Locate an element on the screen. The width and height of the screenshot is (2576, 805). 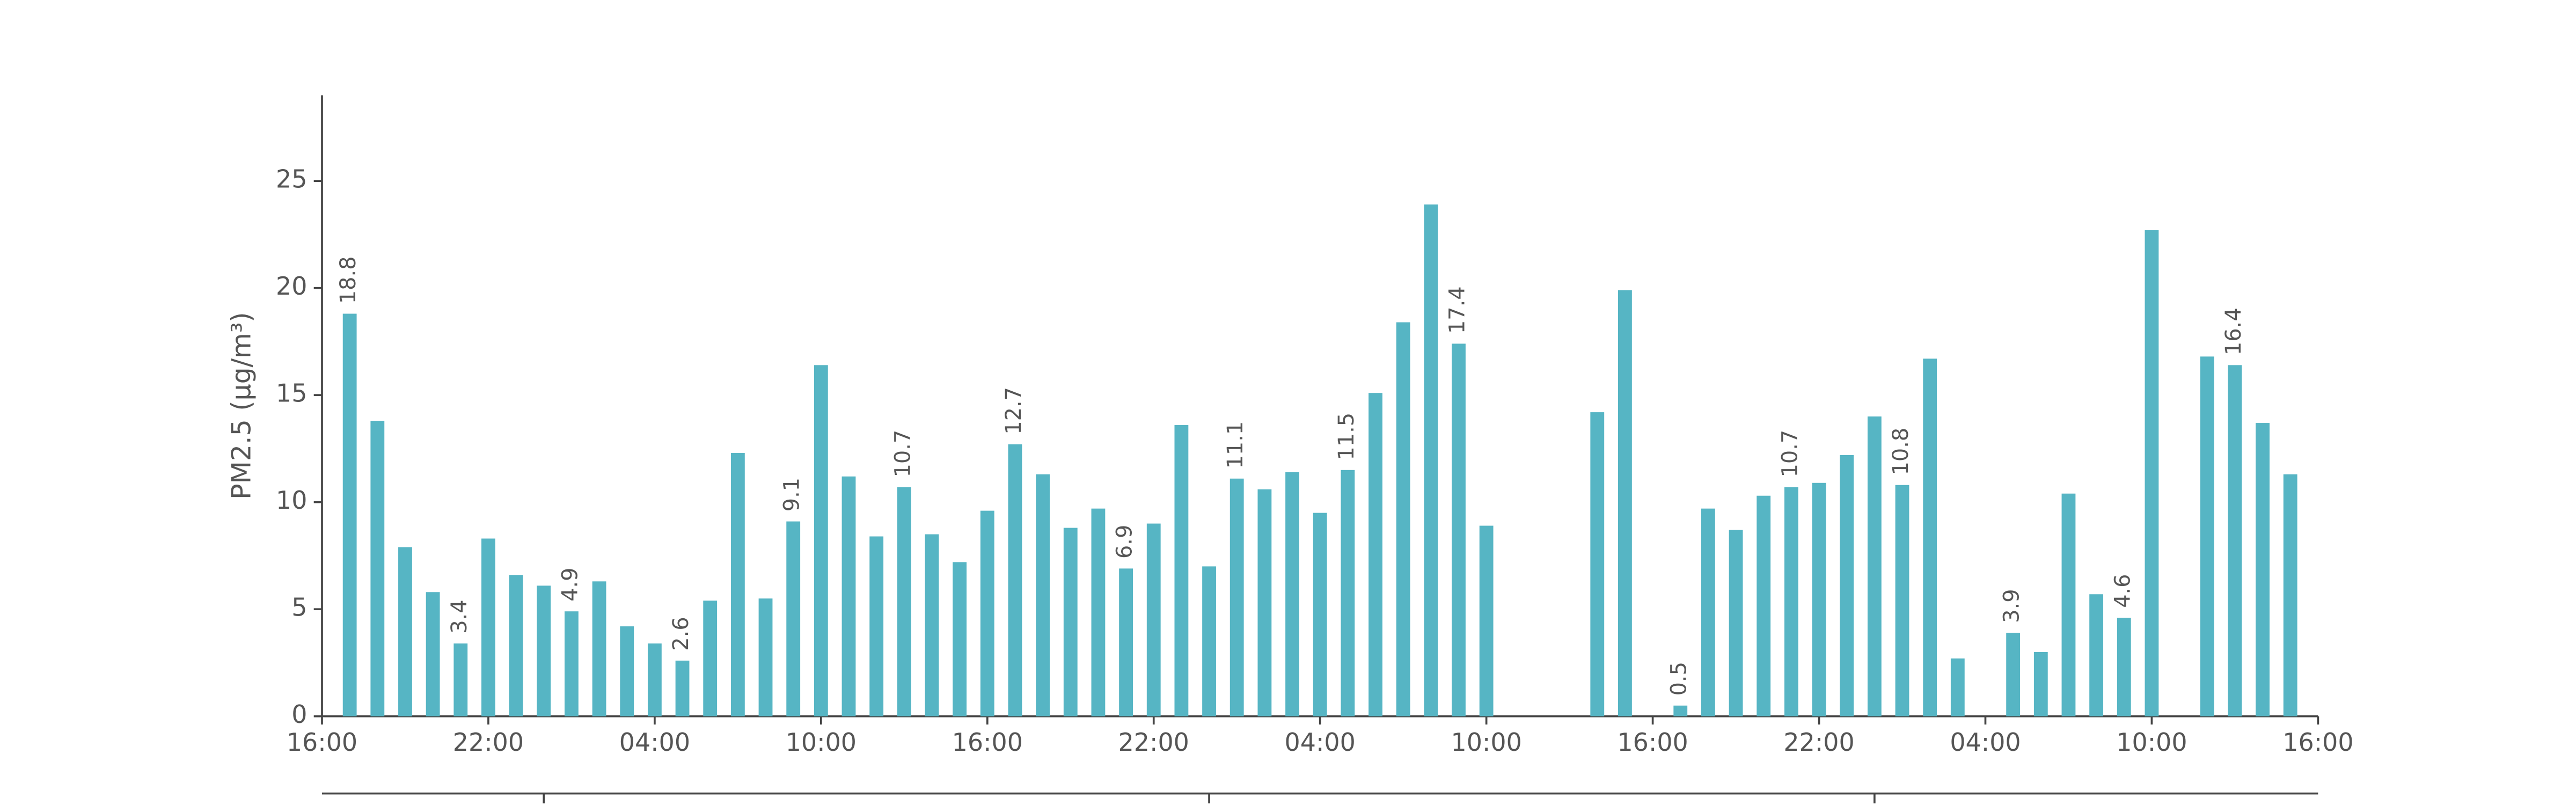
y-tick-label: 25 is located at coordinates (291, 179).